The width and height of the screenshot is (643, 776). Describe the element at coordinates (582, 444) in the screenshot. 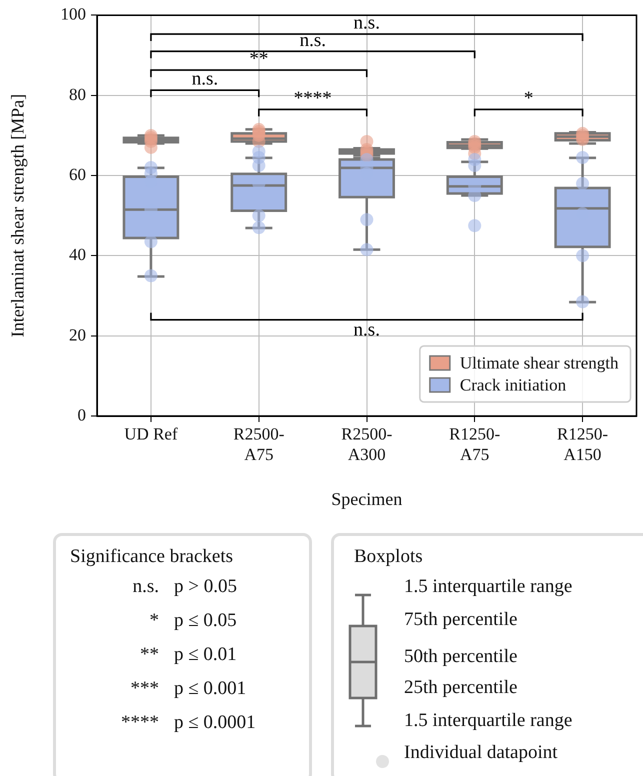

I see `x-tick-label: R1250-A150` at that location.